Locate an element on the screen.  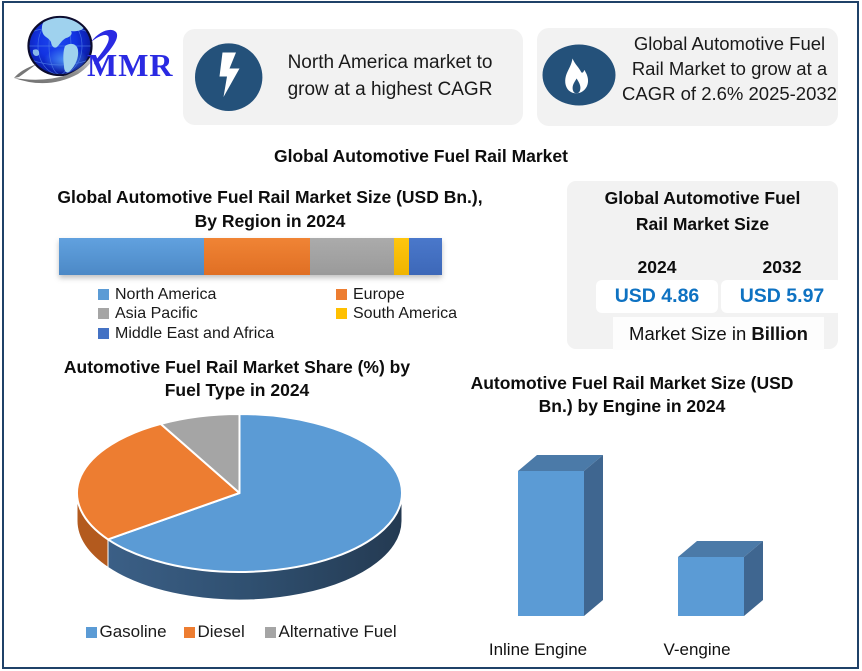
svg-text: MMR is located at coordinates (130, 65).